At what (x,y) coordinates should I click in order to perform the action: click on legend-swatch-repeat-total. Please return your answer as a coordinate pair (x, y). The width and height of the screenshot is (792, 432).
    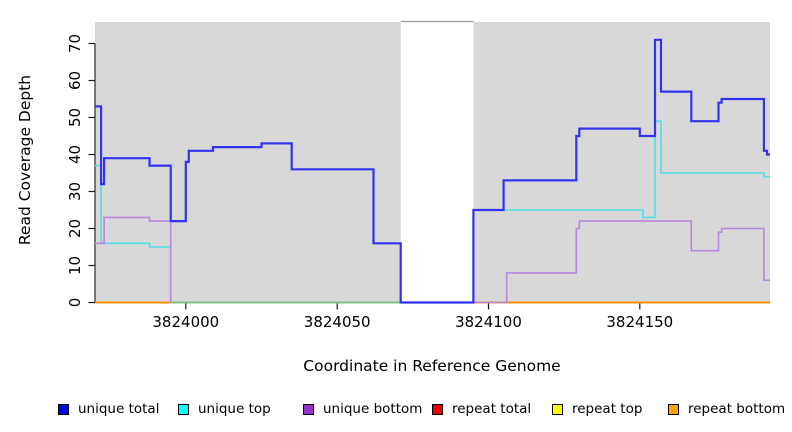
    Looking at the image, I should click on (437, 409).